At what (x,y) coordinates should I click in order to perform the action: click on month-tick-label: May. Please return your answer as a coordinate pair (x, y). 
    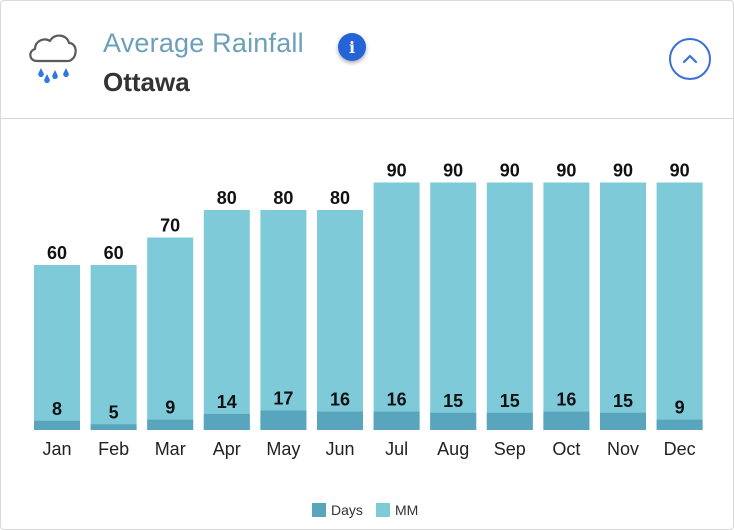
    Looking at the image, I should click on (283, 449).